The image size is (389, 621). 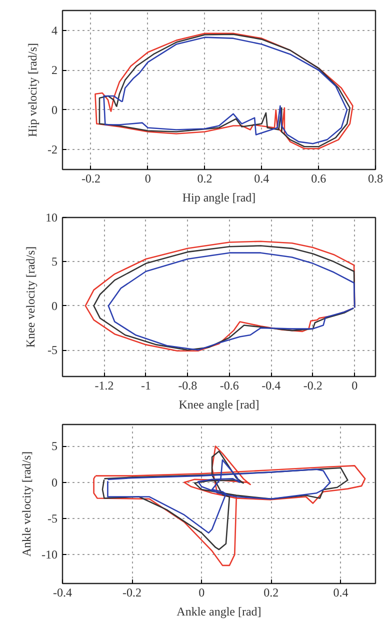 I want to click on x-tick-label: -0.6, so click(x=229, y=385).